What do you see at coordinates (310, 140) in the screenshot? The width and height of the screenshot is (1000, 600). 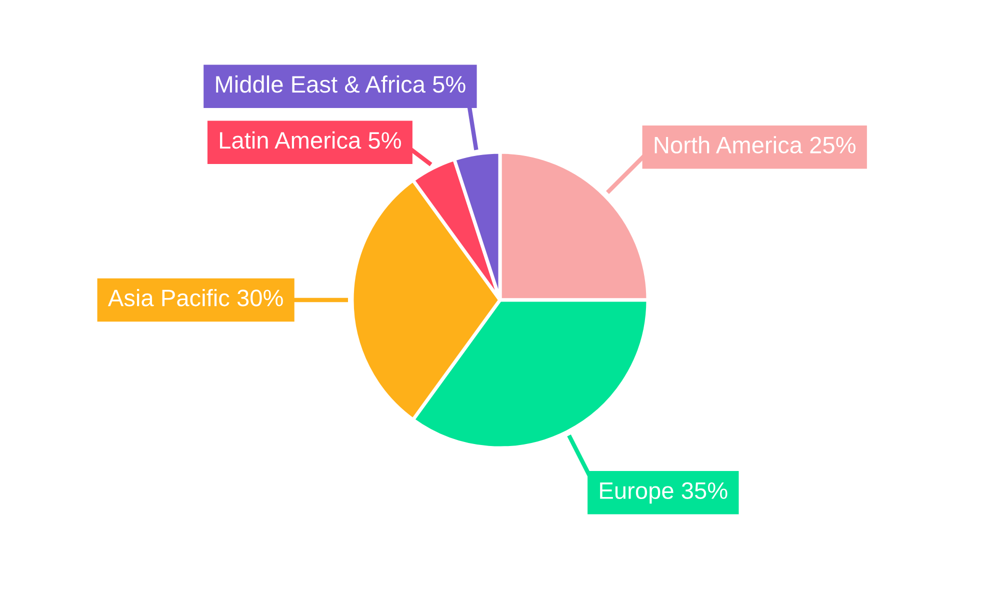 I see `slice-label: Latin America 5%` at bounding box center [310, 140].